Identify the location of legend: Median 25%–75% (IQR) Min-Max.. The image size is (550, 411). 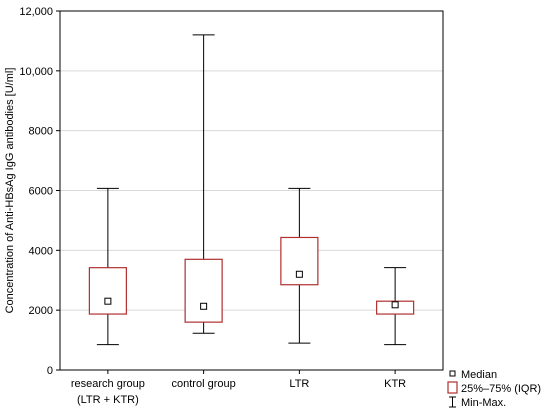
(494, 389).